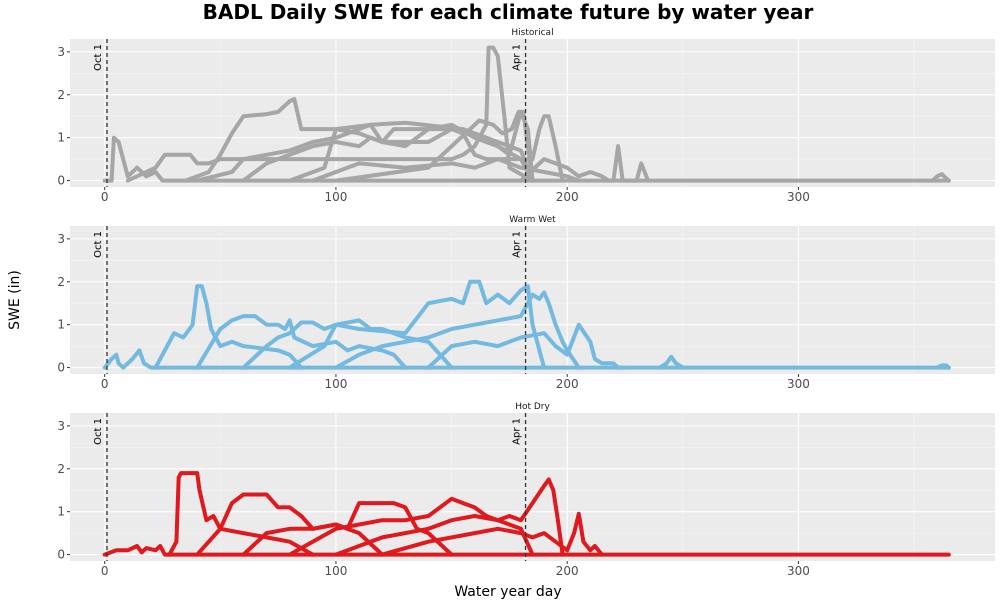 The image size is (1000, 600). What do you see at coordinates (532, 407) in the screenshot?
I see `panel-title: Hot Dry` at bounding box center [532, 407].